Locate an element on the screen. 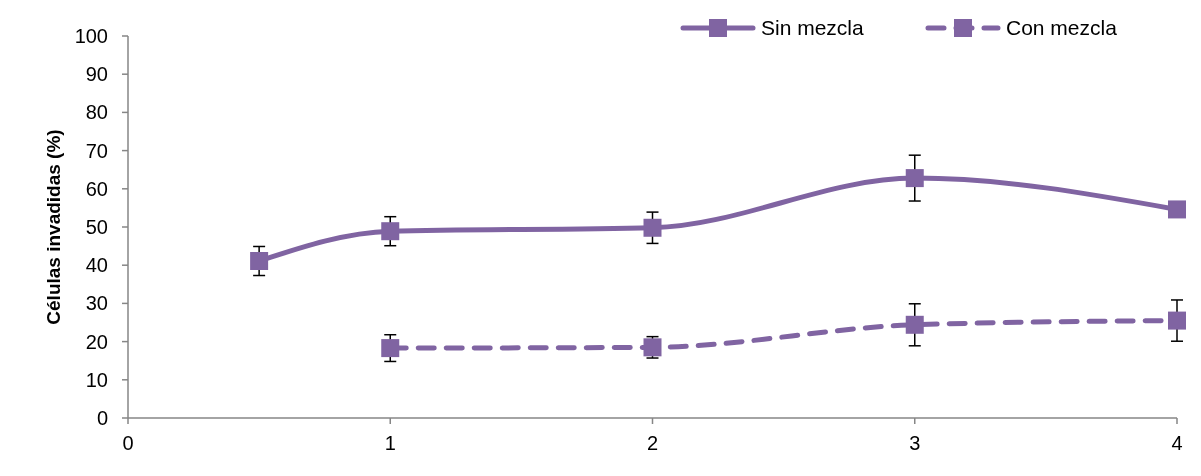 The width and height of the screenshot is (1201, 476). y-tick-label: 40 is located at coordinates (96, 265).